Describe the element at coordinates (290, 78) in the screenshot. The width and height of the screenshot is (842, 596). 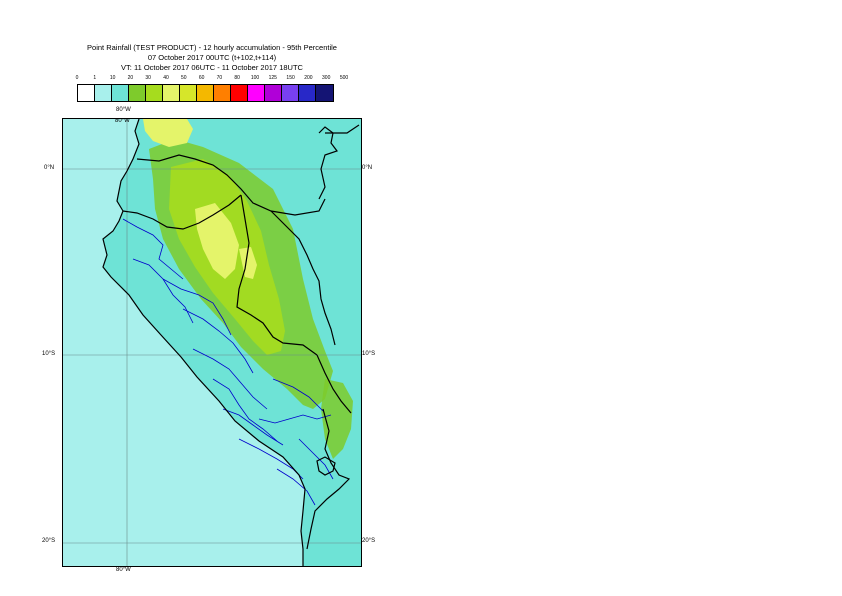
I see `legend-threshold-label: 150` at that location.